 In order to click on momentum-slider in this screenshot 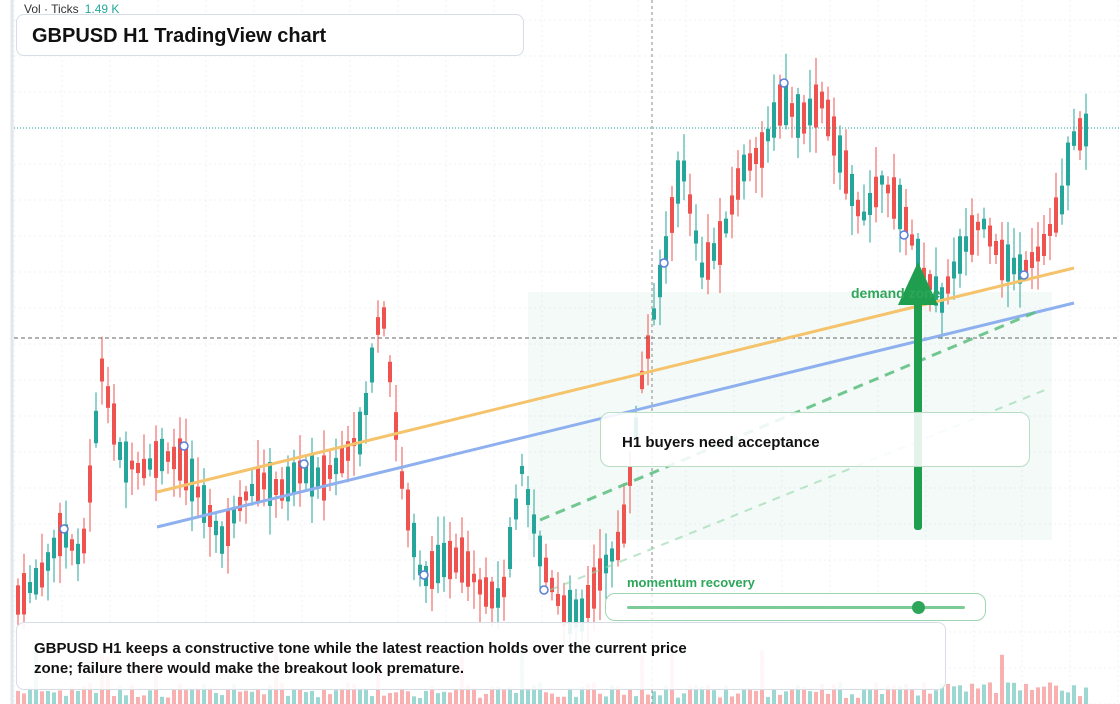, I will do `click(795, 607)`.